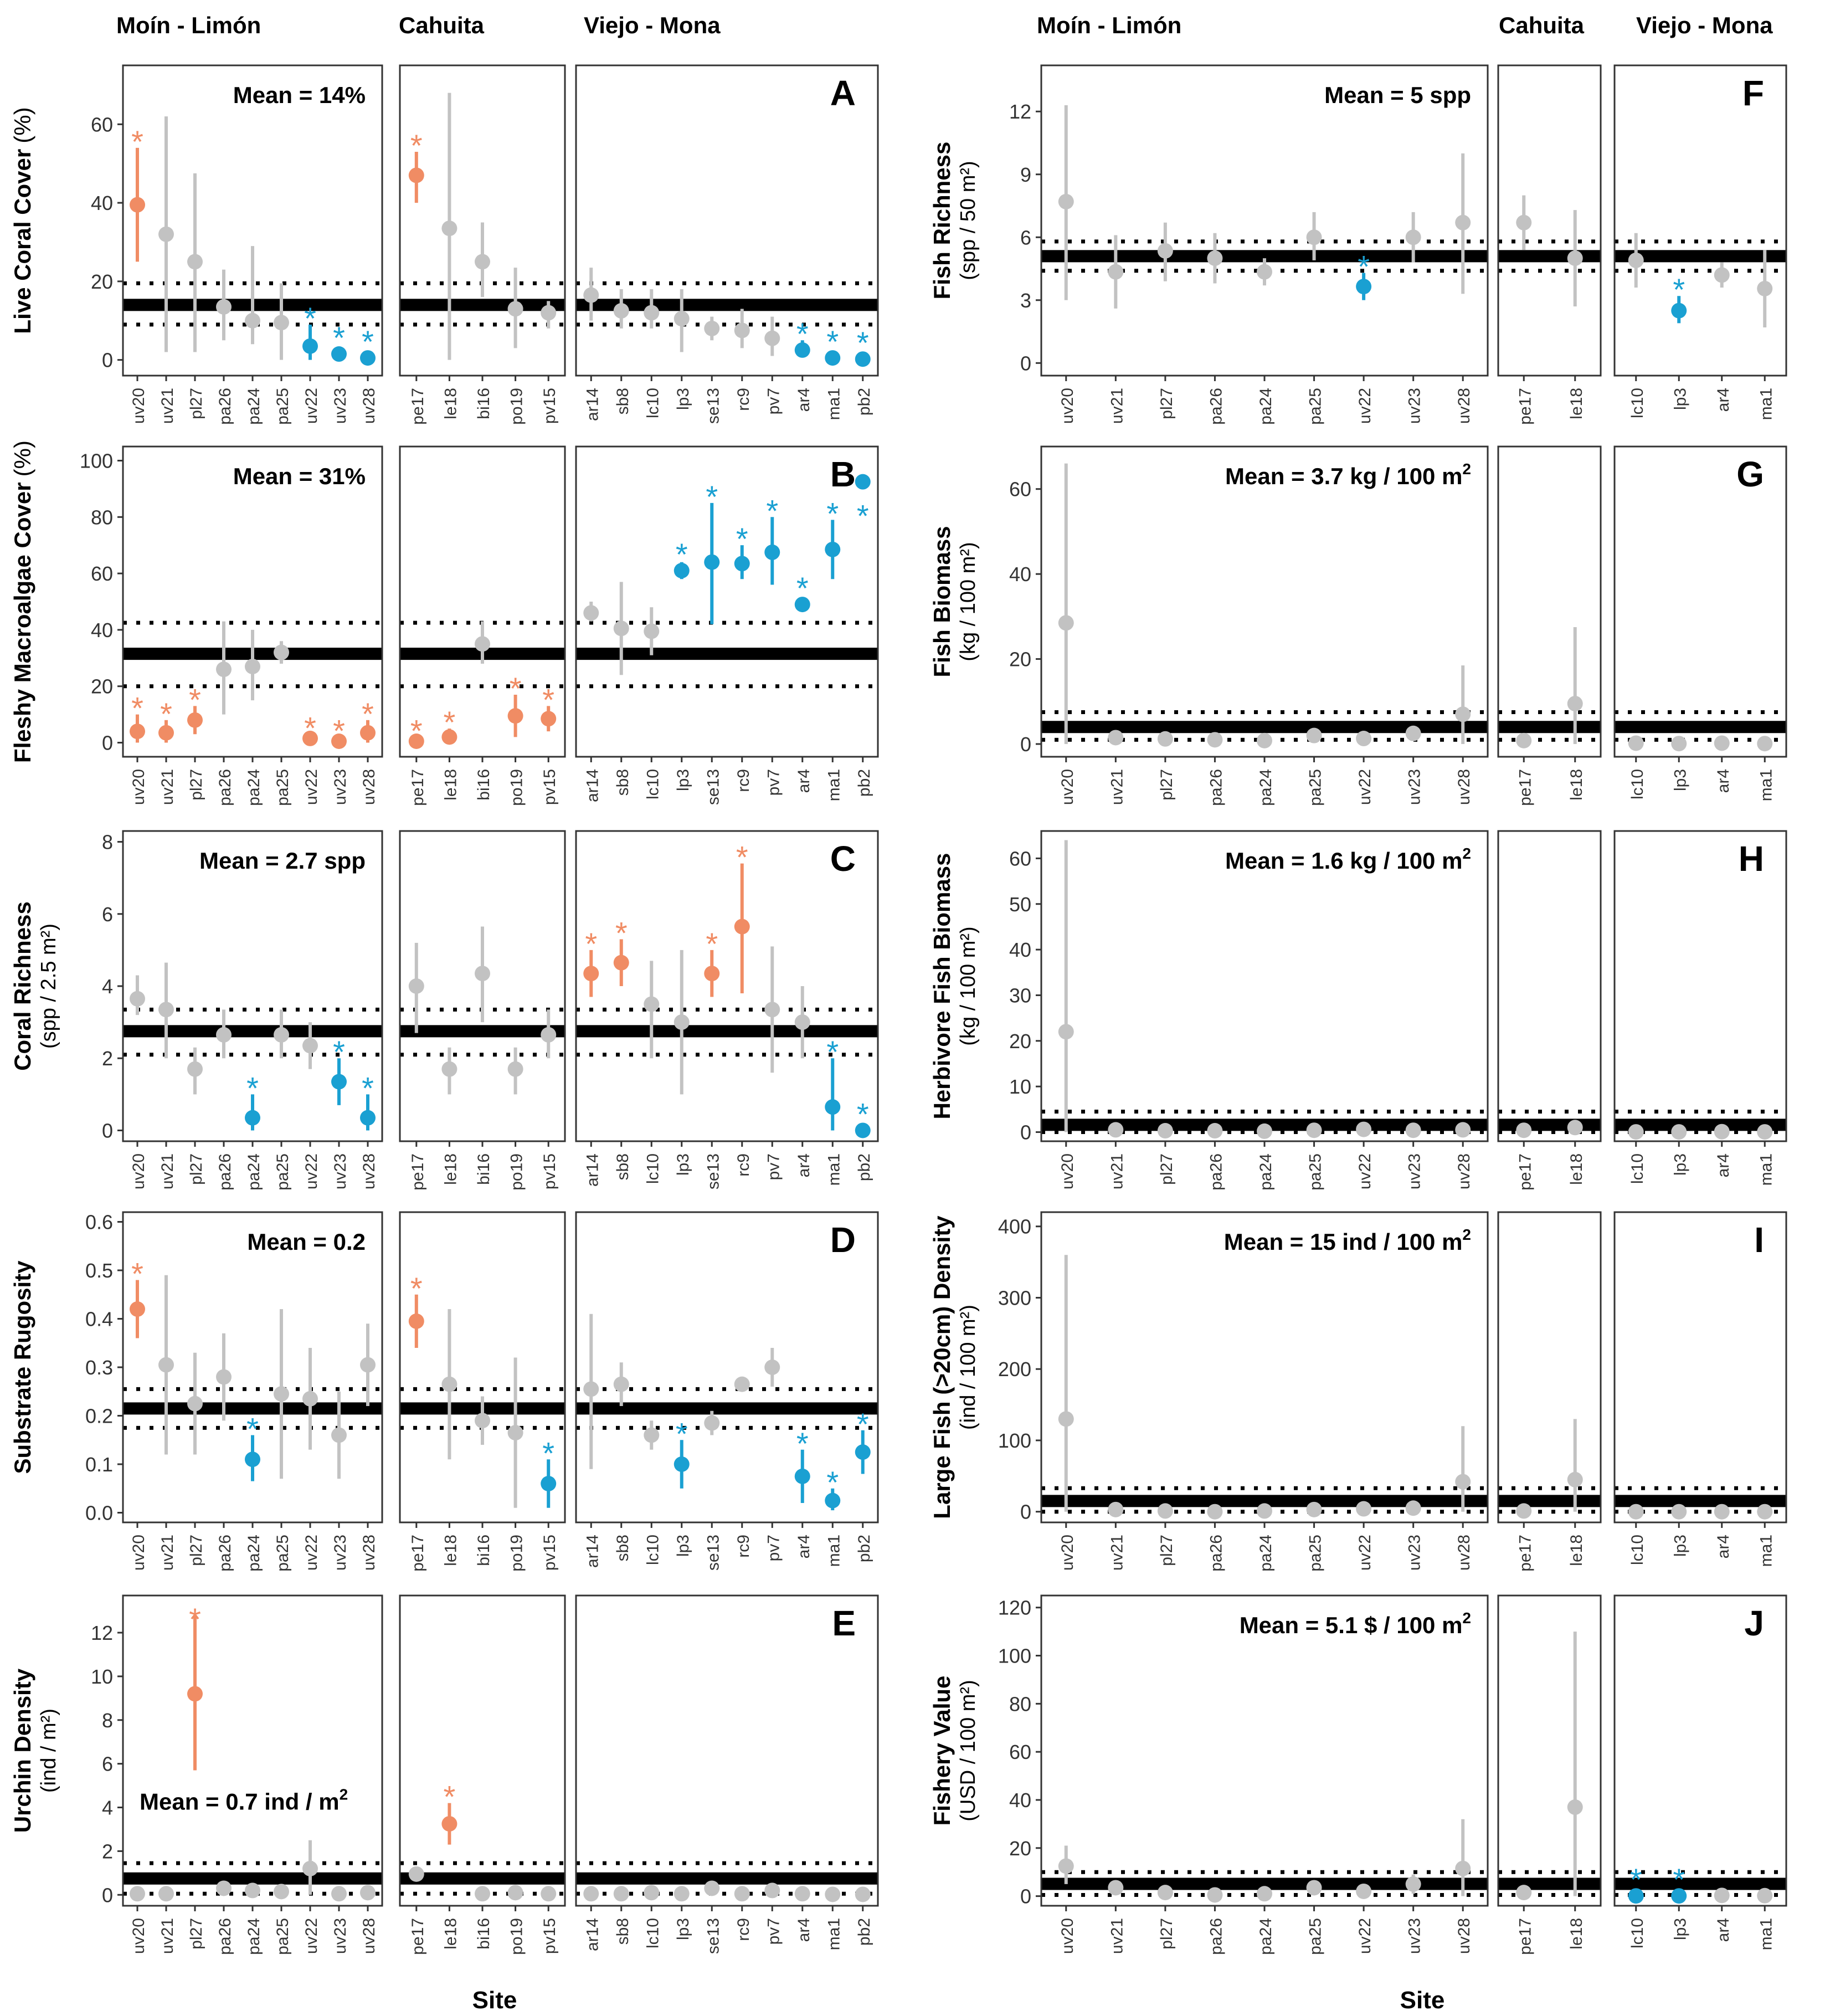 The image size is (1825, 2016). What do you see at coordinates (623, 1931) in the screenshot?
I see `panel-E-xlabel-sb8: sb8` at bounding box center [623, 1931].